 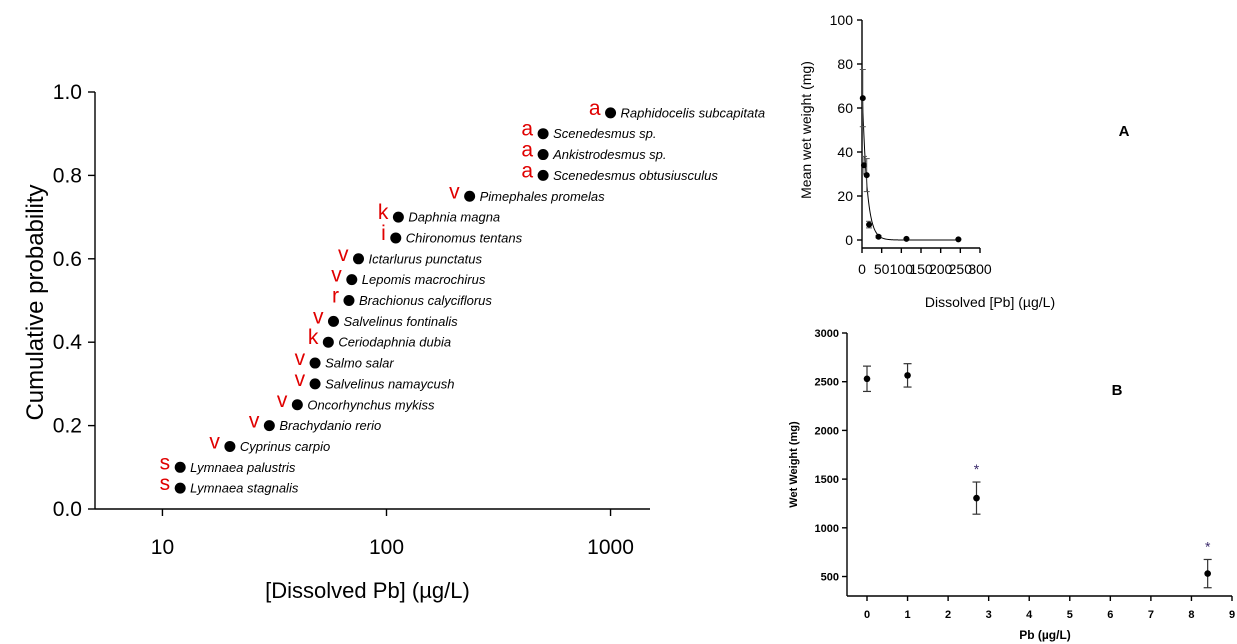 I want to click on species-label: Scenedesmus sp., so click(x=604, y=133).